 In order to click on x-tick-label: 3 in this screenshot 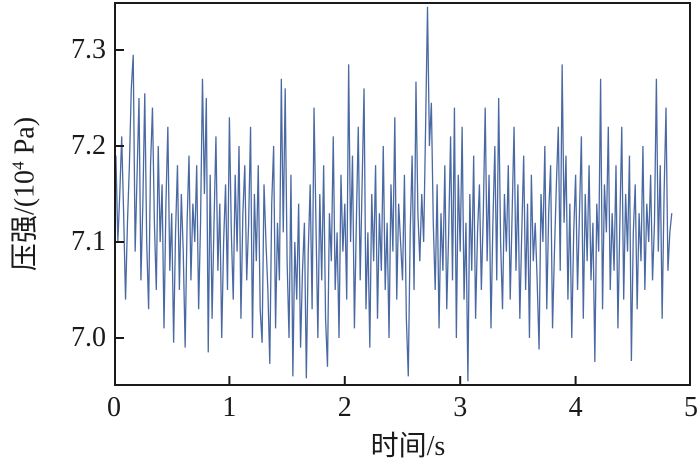, I will do `click(460, 407)`.